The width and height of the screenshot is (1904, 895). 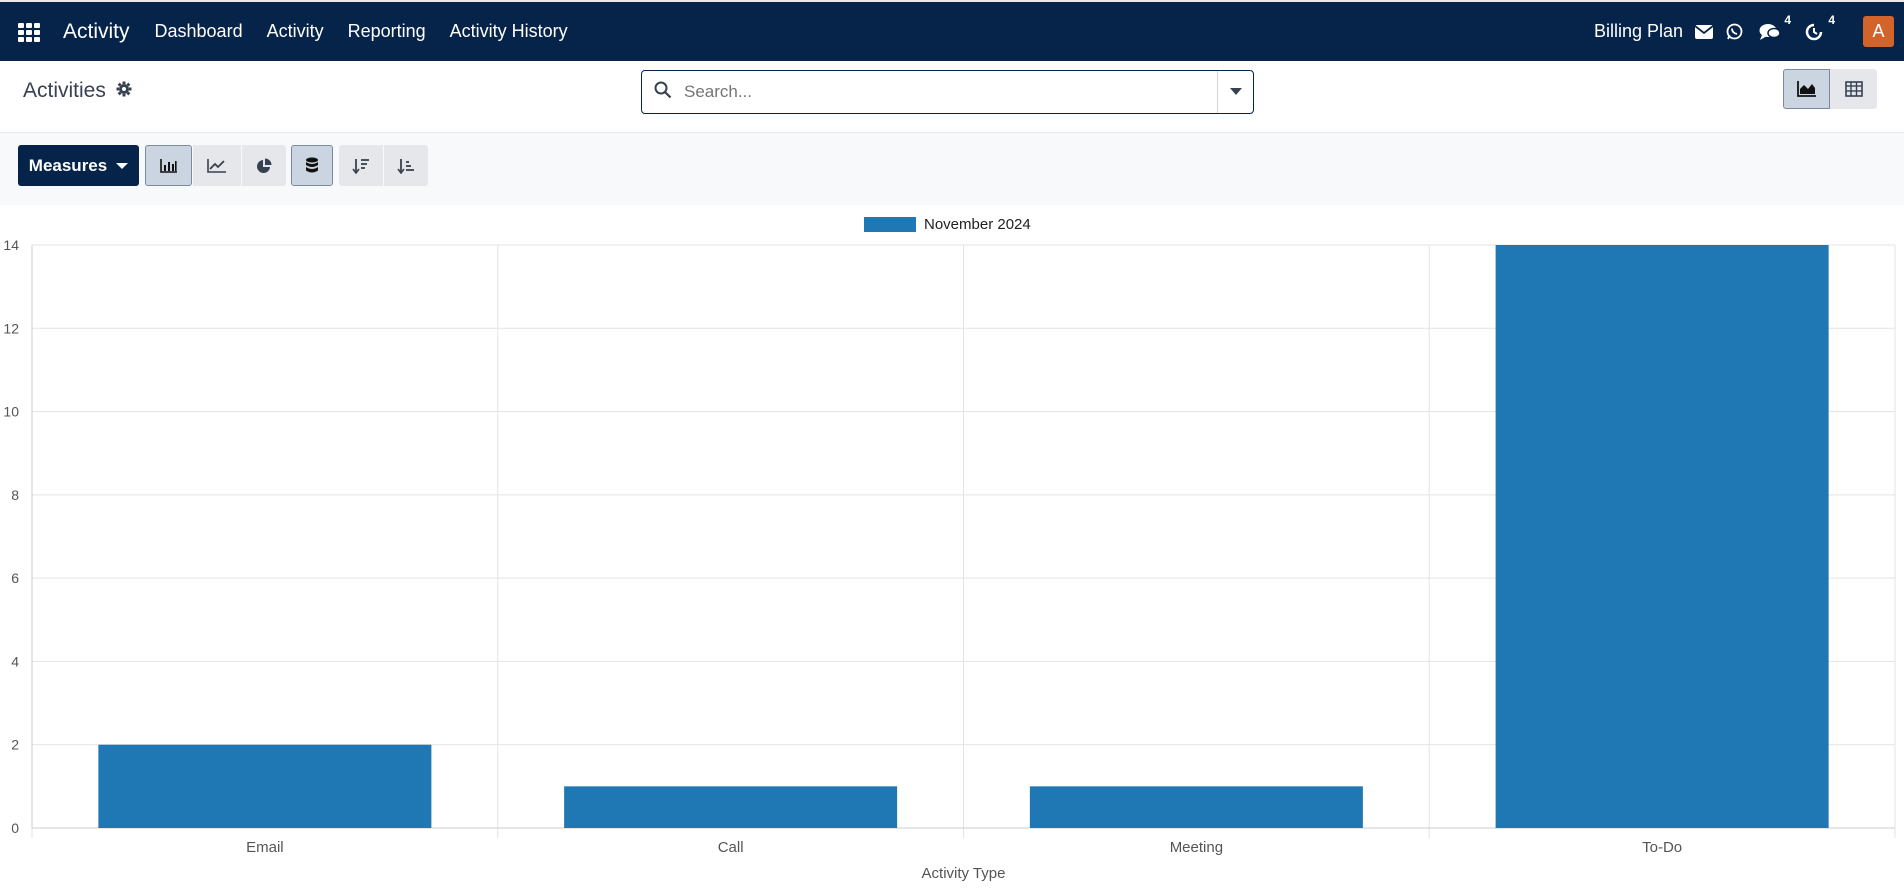 I want to click on nav-activity-history: Activity History, so click(x=508, y=31).